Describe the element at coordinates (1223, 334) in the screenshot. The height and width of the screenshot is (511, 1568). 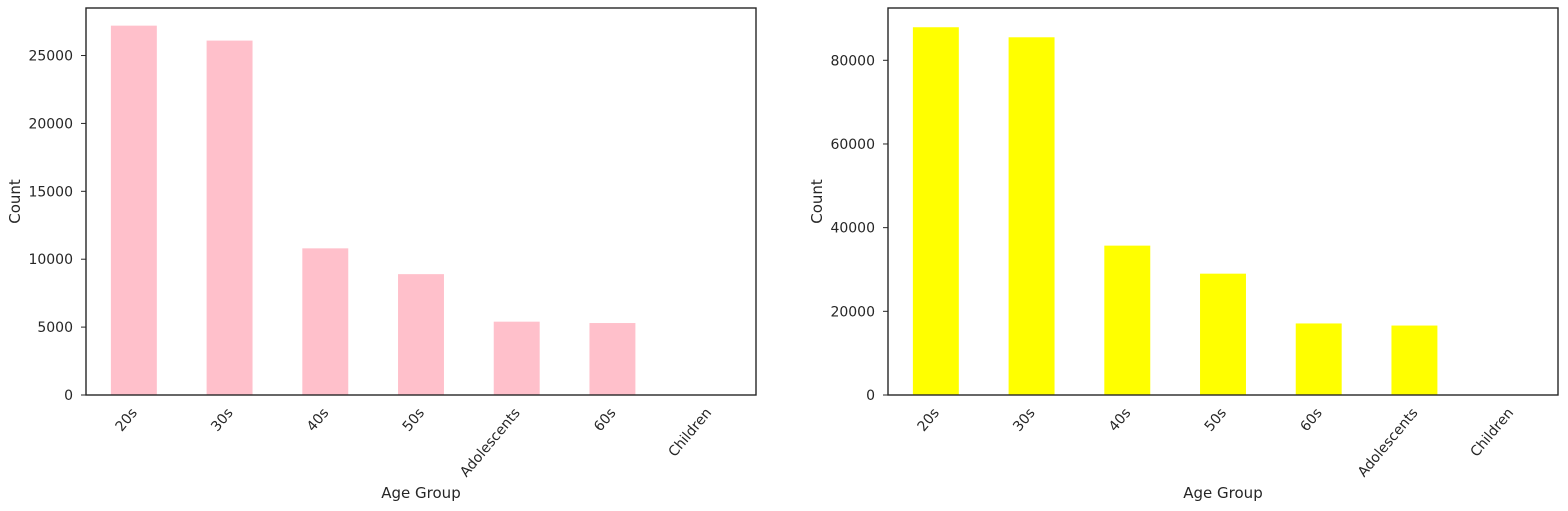
I see `right-bar-50s` at that location.